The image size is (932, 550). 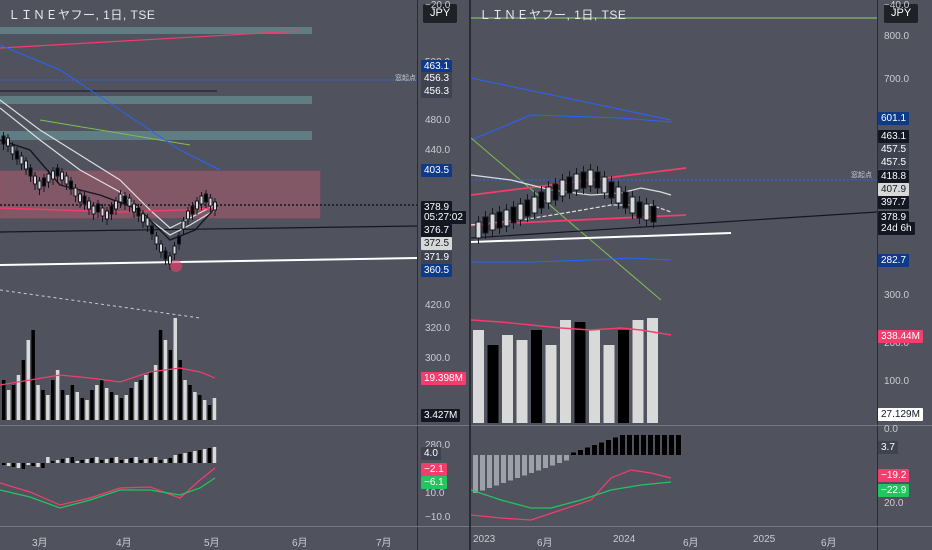 I want to click on right-currency-button: JPY, so click(x=901, y=13).